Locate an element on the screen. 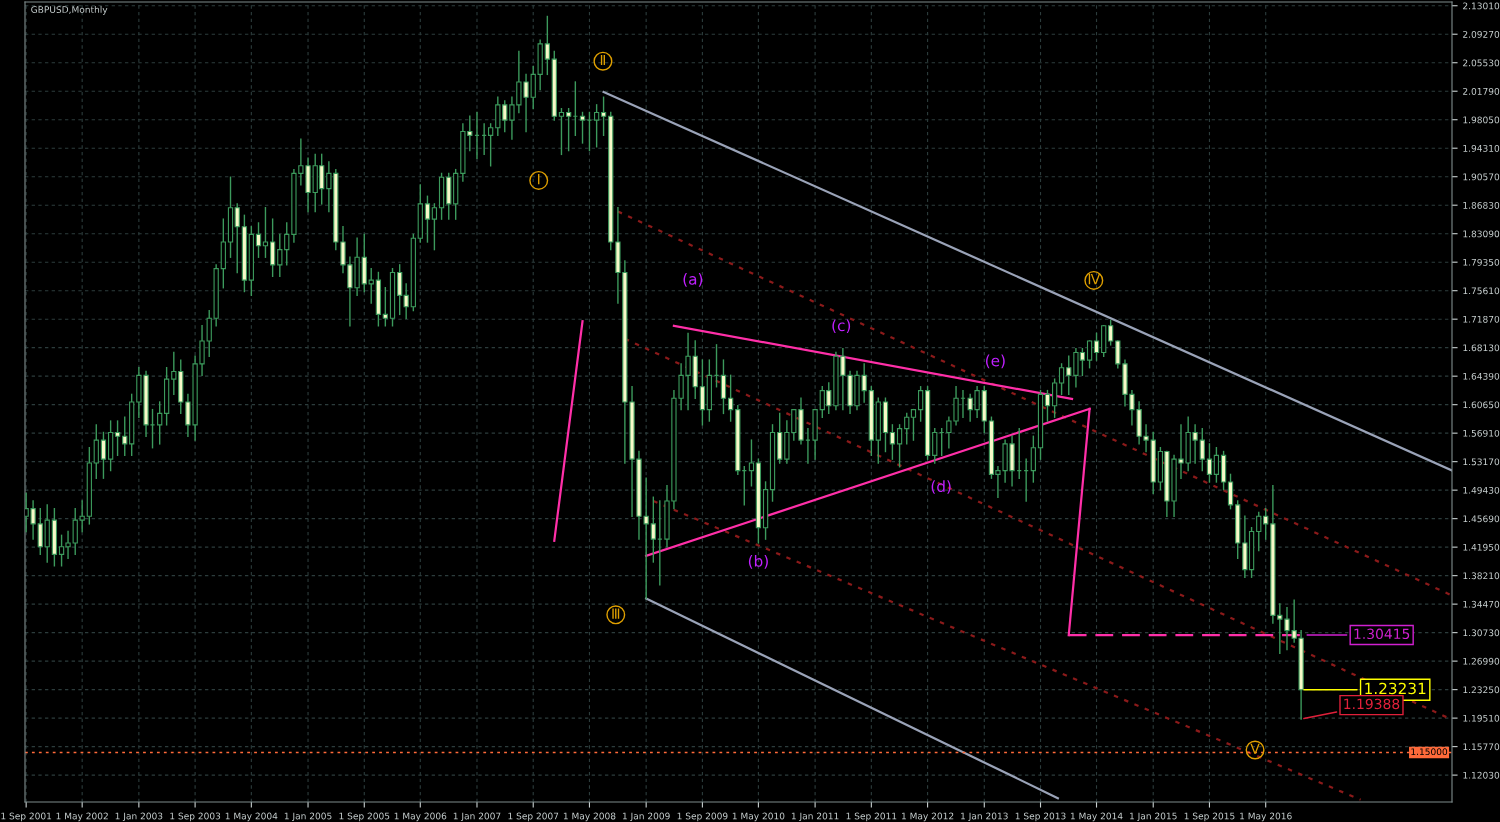 Image resolution: width=1500 pixels, height=822 pixels. y-tick-label: 1.68130 is located at coordinates (1481, 348).